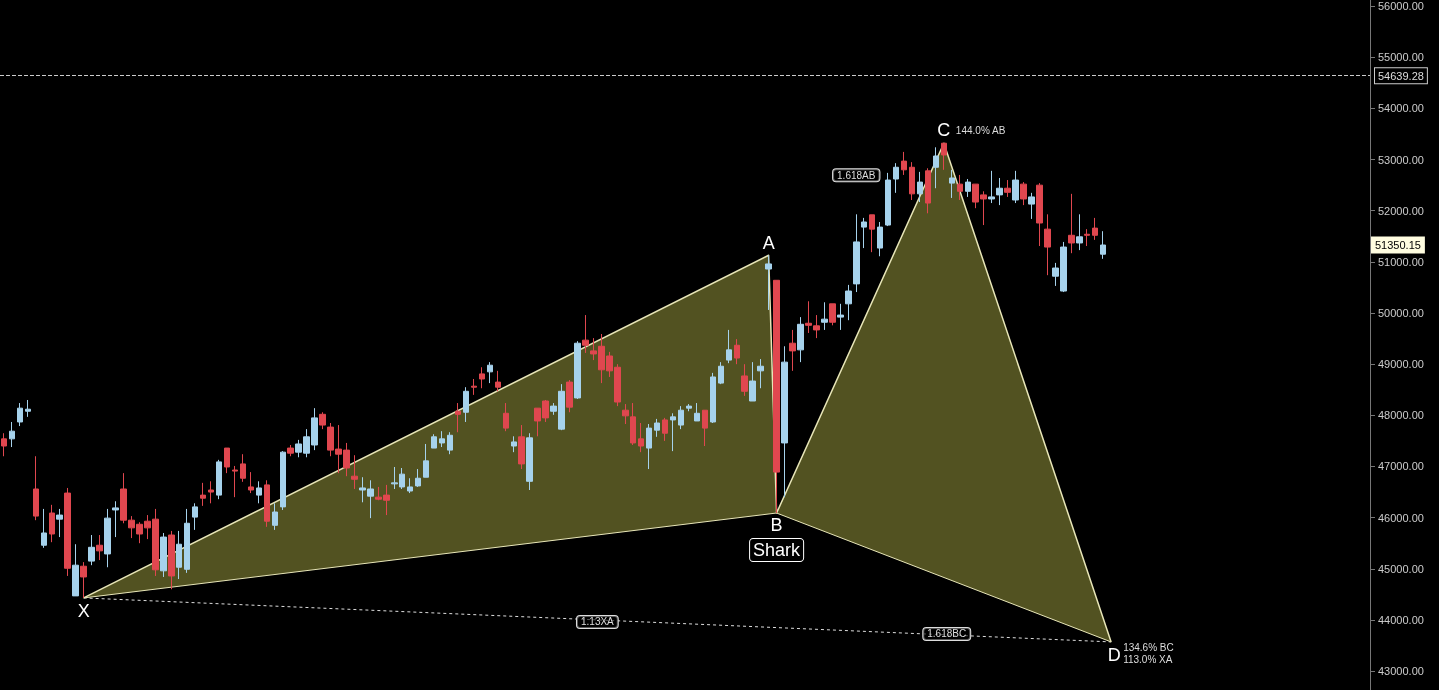 The width and height of the screenshot is (1439, 690). I want to click on y-tick-label: 46000.00, so click(1401, 517).